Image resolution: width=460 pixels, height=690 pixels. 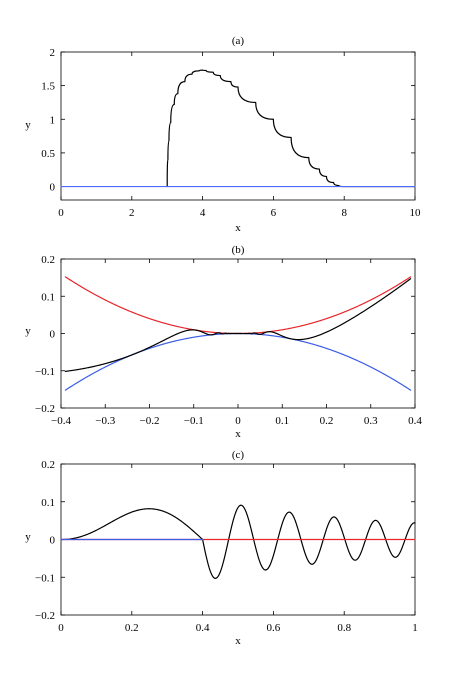 What do you see at coordinates (53, 53) in the screenshot?
I see `y-tick-label: 2` at bounding box center [53, 53].